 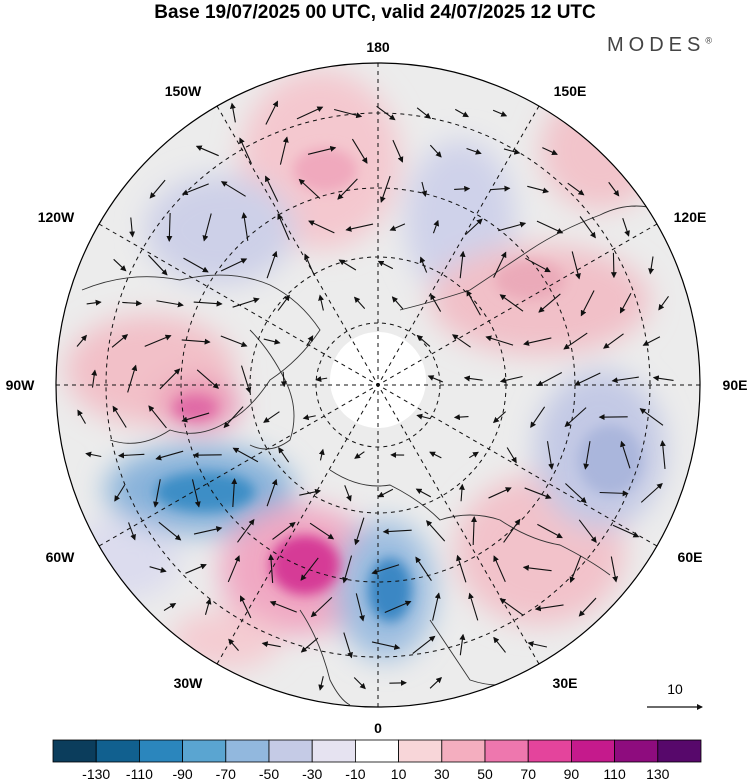 What do you see at coordinates (399, 774) in the screenshot?
I see `colorbar-tick-label: 10` at bounding box center [399, 774].